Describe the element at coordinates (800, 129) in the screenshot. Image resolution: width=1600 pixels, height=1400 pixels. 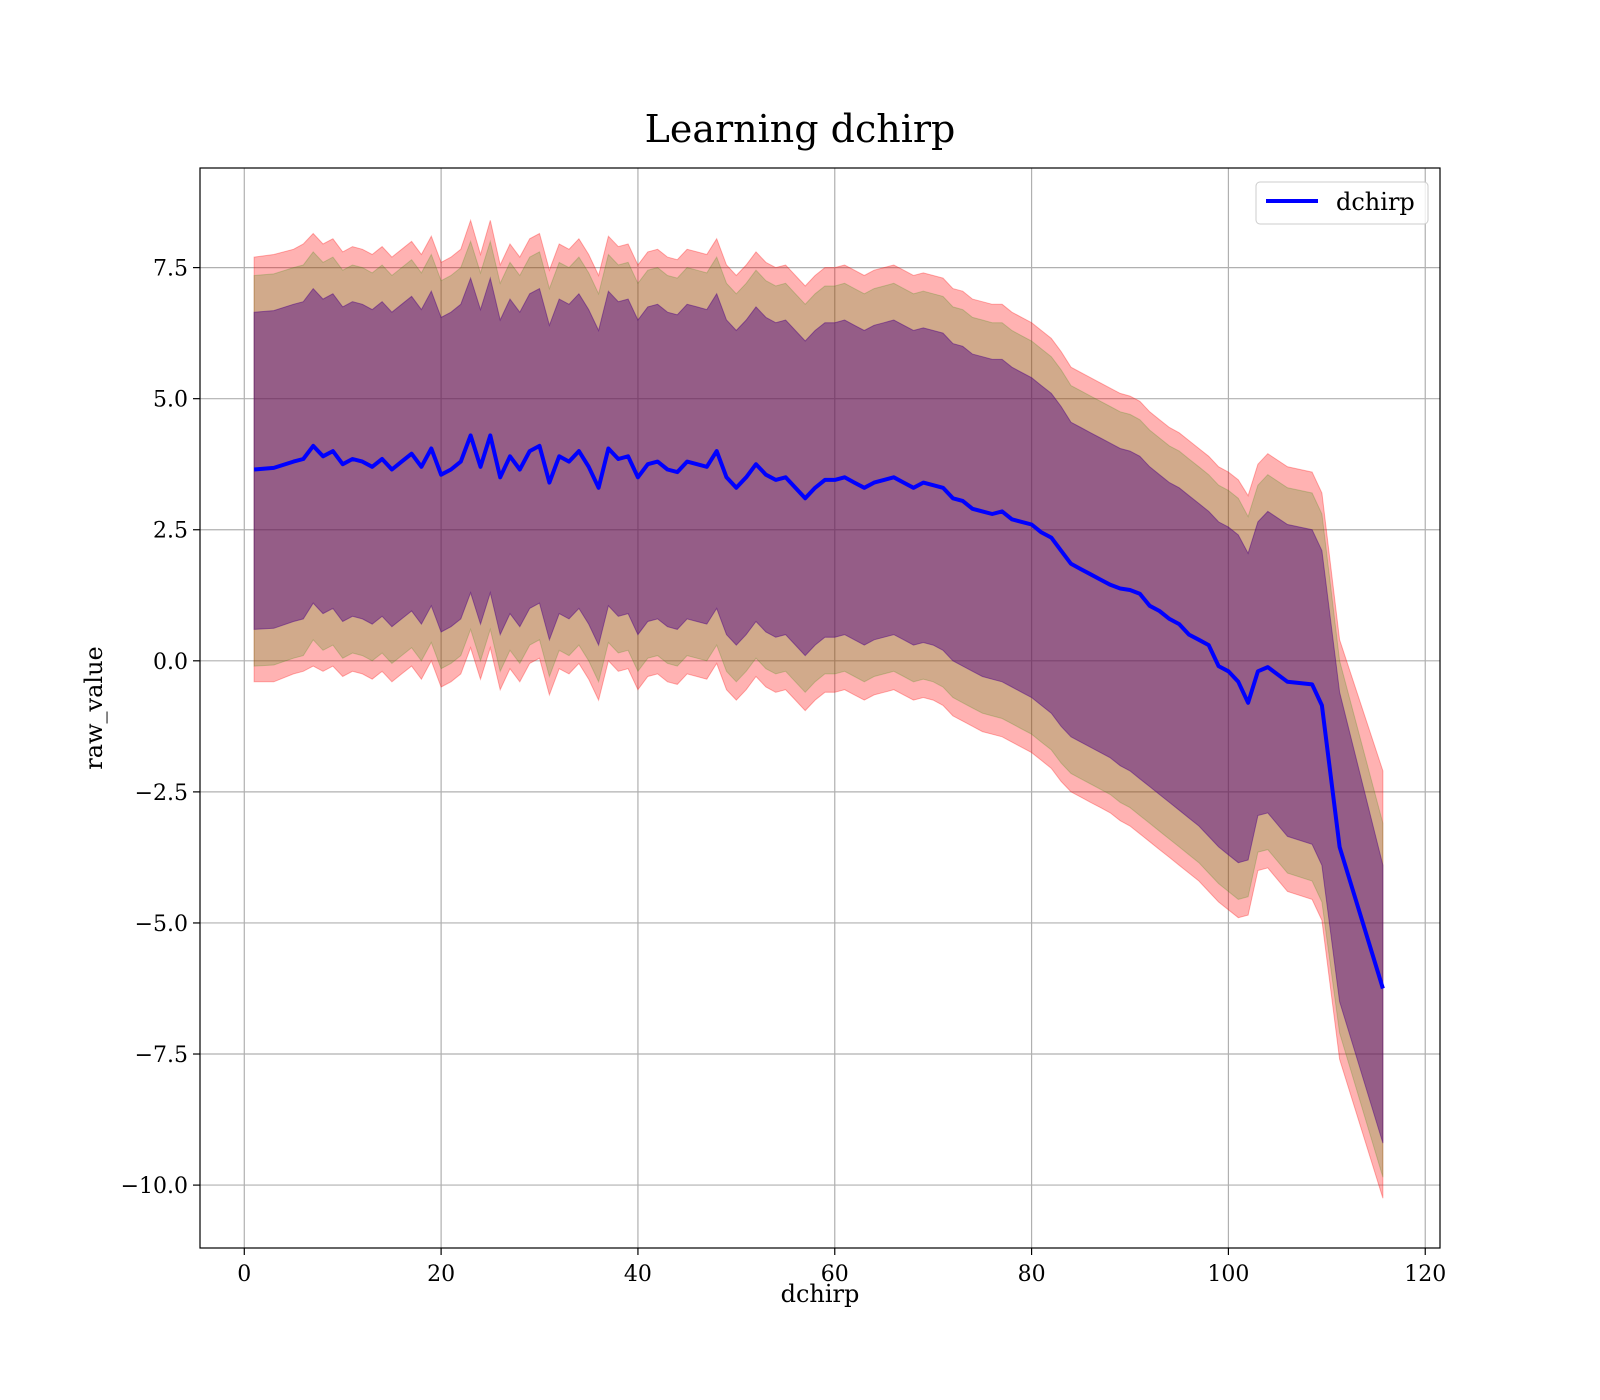
I see `chart-title: Learning dchirp` at that location.